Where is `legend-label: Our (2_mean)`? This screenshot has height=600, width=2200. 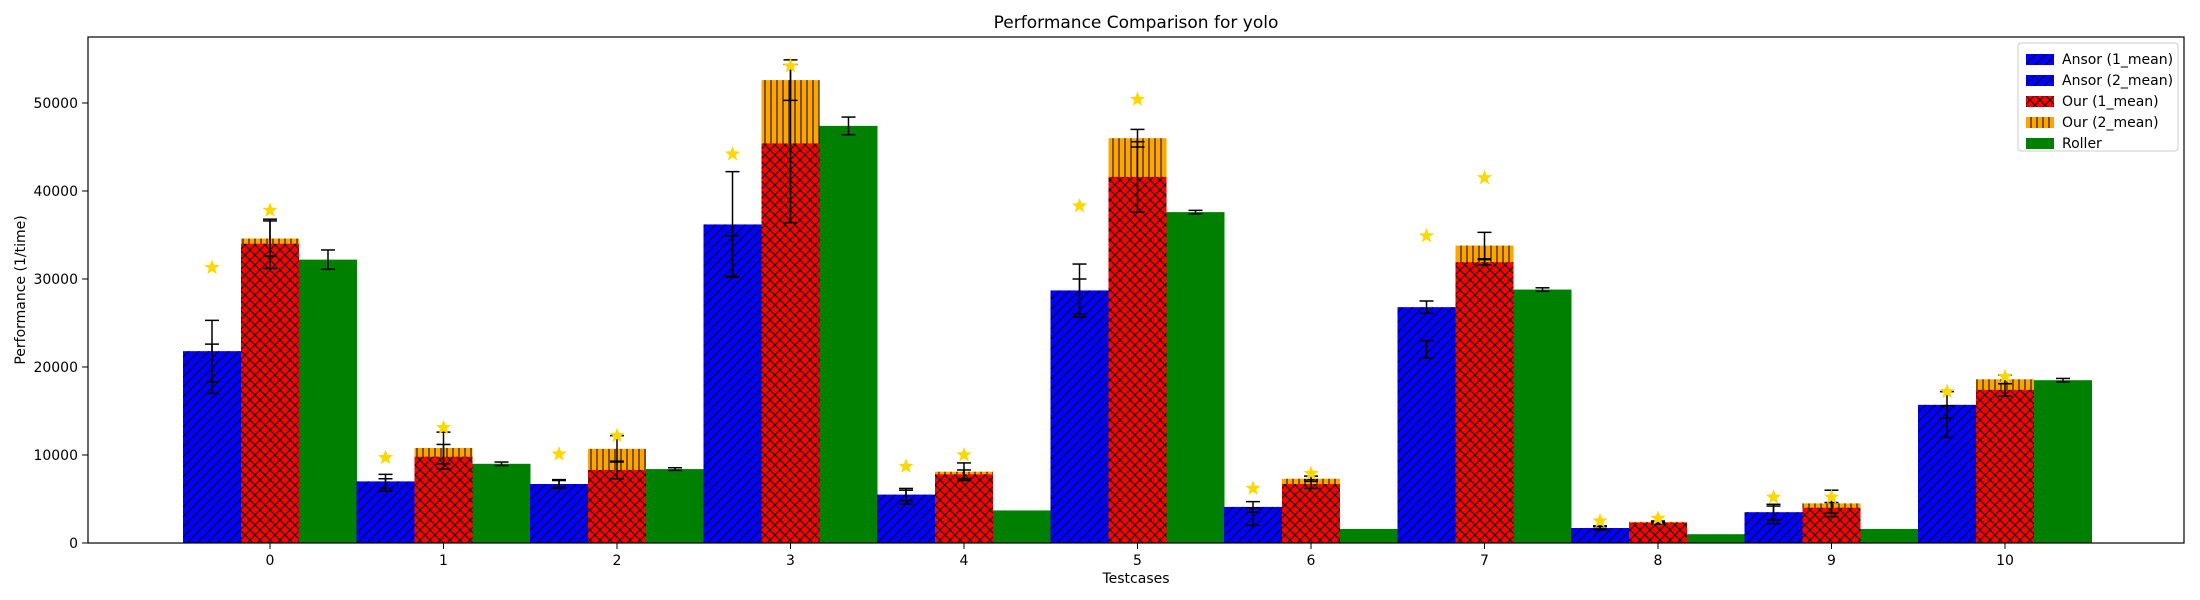 legend-label: Our (2_mean) is located at coordinates (2110, 123).